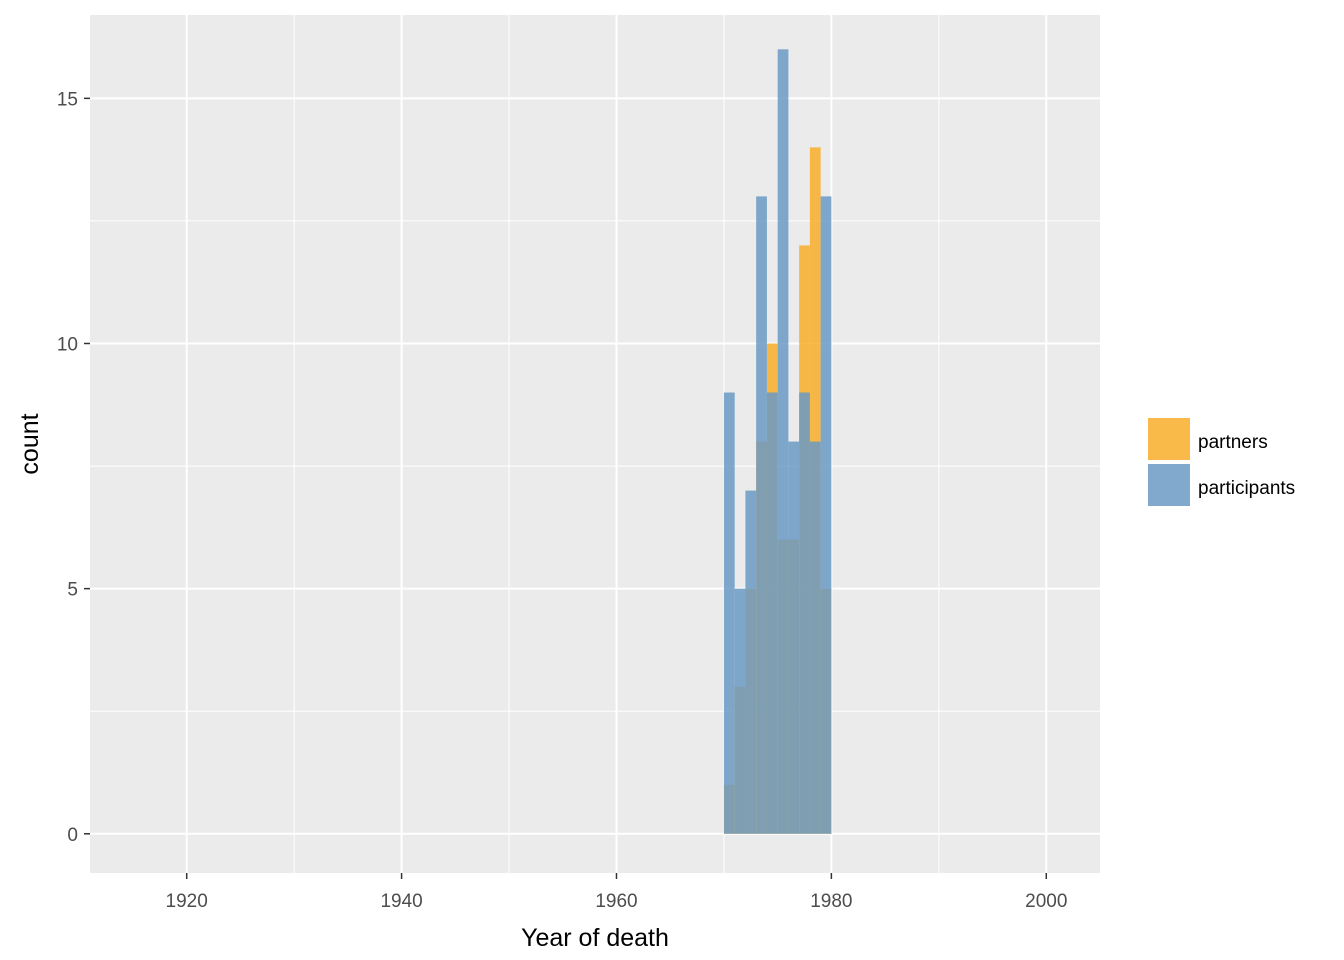  What do you see at coordinates (1246, 488) in the screenshot?
I see `legend-label-participants: participants` at bounding box center [1246, 488].